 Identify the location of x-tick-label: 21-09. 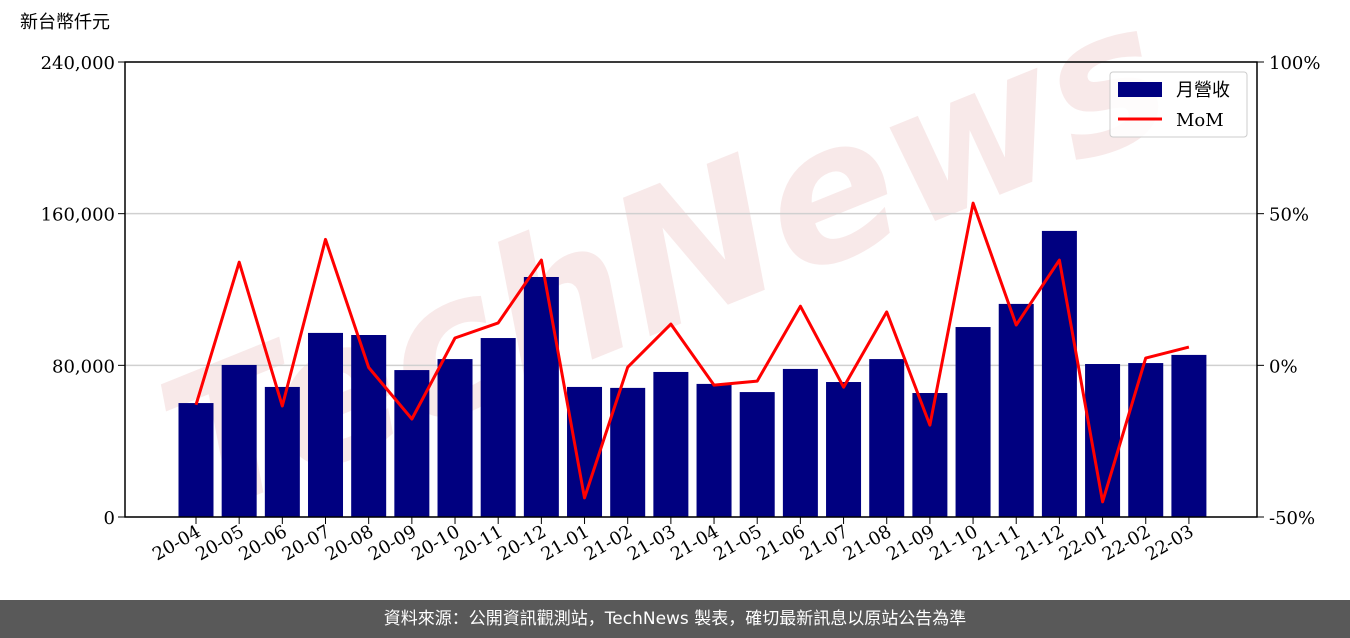
(910, 543).